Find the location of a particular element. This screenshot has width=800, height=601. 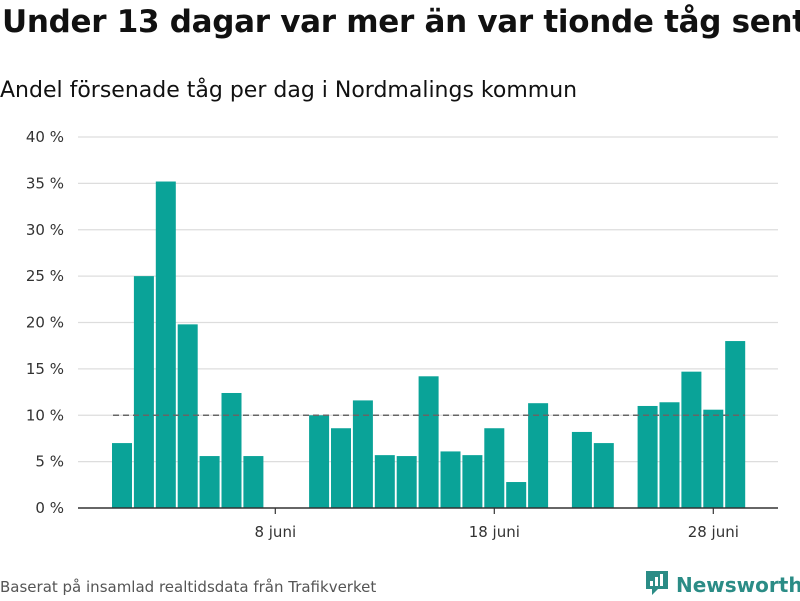

y-tick-label: 25 % is located at coordinates (45, 276).